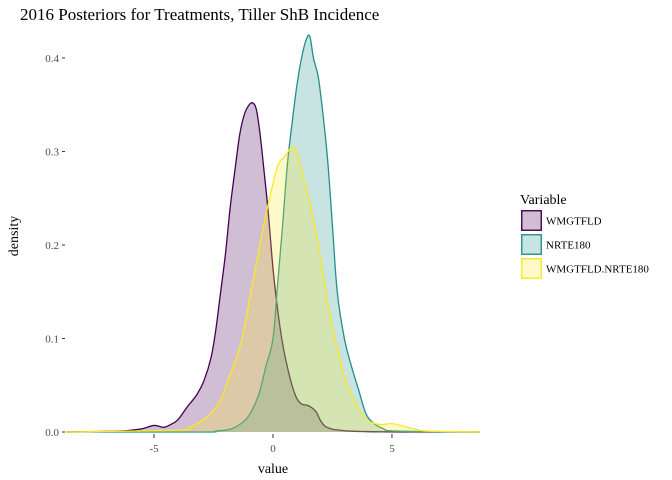 The height and width of the screenshot is (480, 672). I want to click on y-tick-label: 0.0, so click(52, 433).